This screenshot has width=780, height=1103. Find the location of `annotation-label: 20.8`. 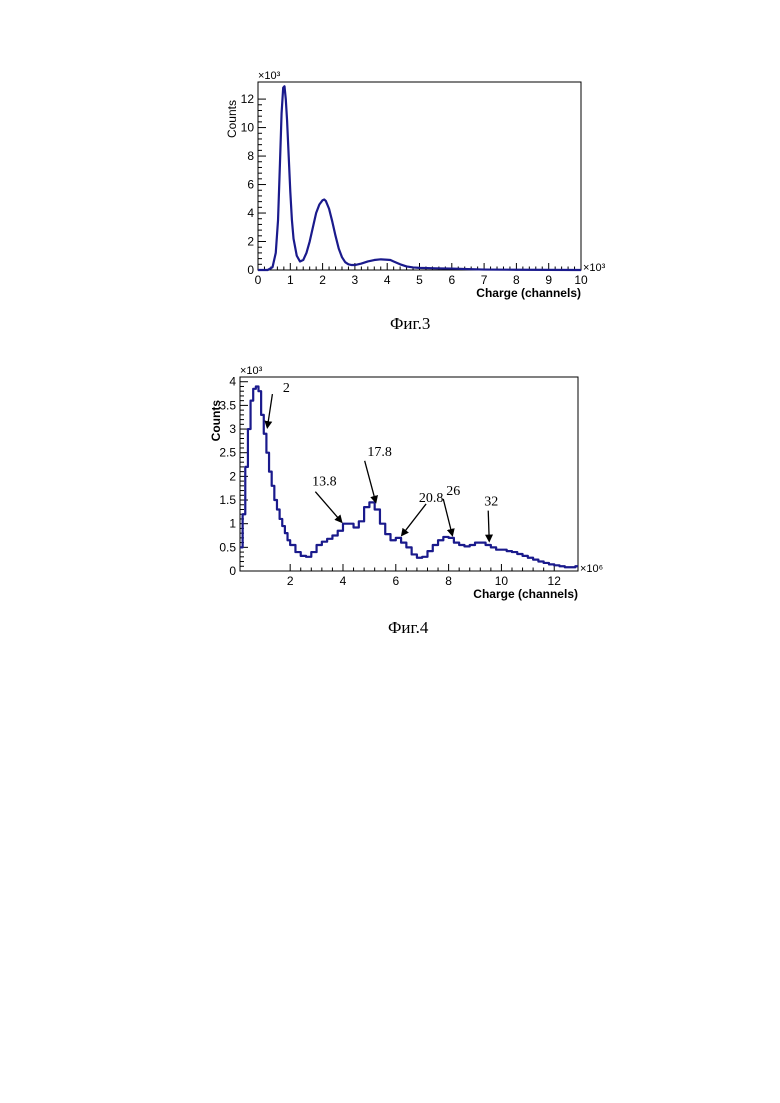

annotation-label: 20.8 is located at coordinates (431, 498).